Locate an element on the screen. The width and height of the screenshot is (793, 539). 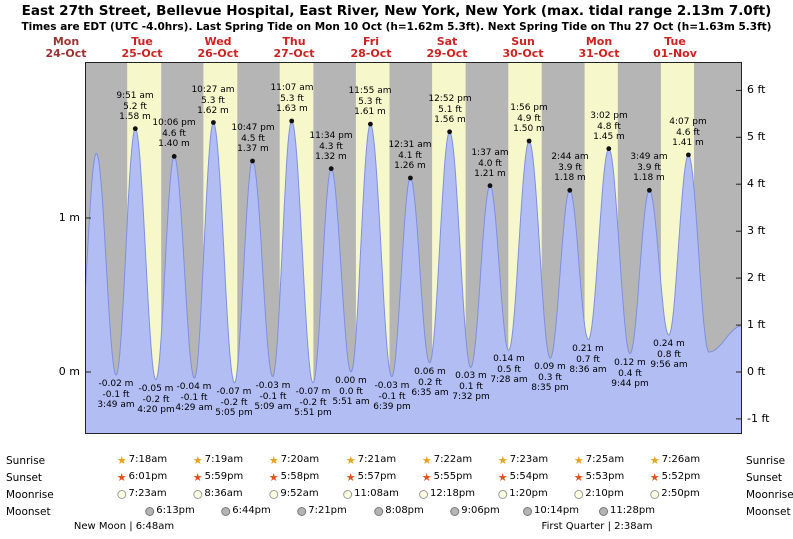
sunset-time: 5:54pm is located at coordinates (529, 476).